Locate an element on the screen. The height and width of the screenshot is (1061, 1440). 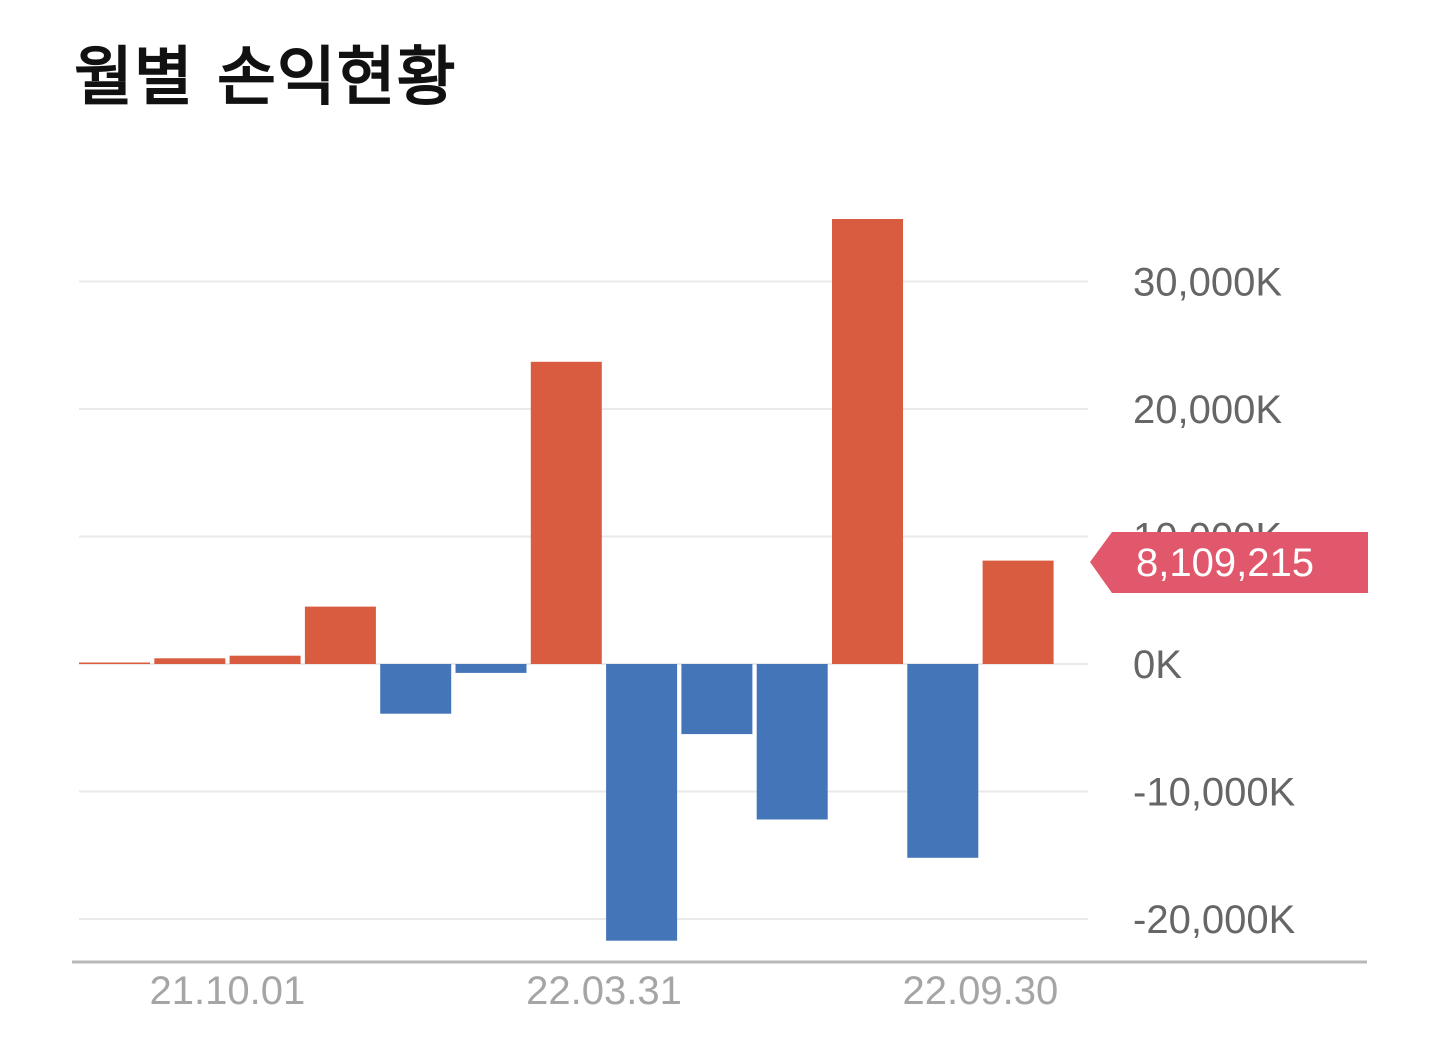
x-tick-label: 22.09.30 is located at coordinates (981, 991).